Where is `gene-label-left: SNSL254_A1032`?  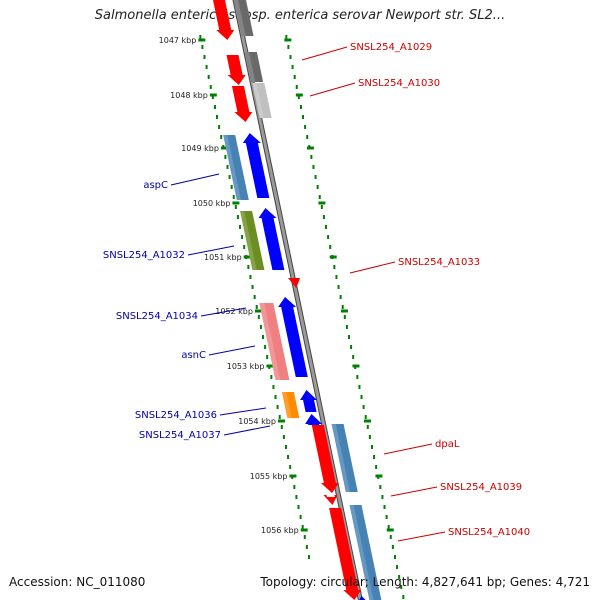 gene-label-left: SNSL254_A1032 is located at coordinates (144, 255).